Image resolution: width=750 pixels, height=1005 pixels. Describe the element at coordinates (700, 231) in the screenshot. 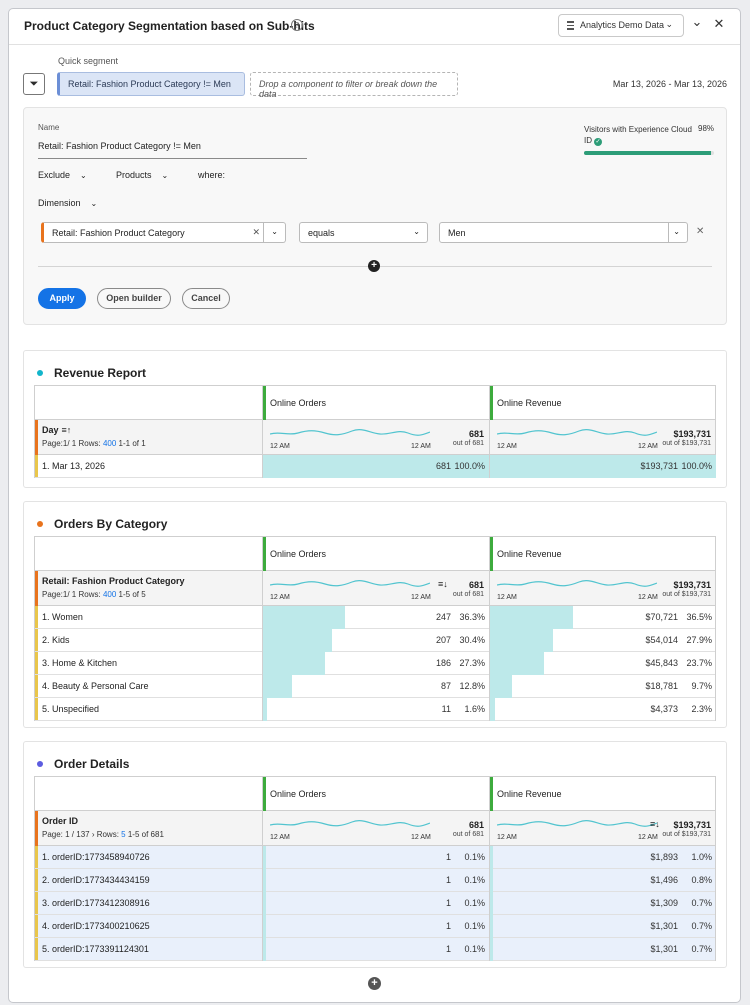

I see `remove-condition-icon: ✕` at that location.